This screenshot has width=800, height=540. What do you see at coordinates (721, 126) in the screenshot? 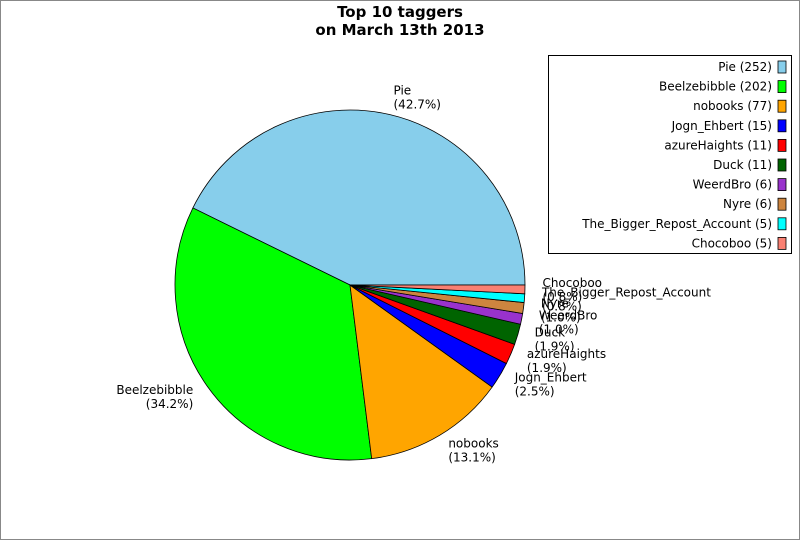
I see `legend-label: Jogn_Ehbert (15)` at bounding box center [721, 126].